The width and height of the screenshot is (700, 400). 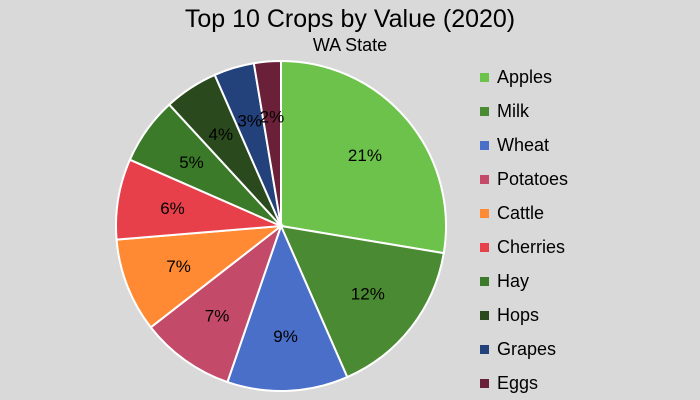 I want to click on legend-label: Milk, so click(x=513, y=110).